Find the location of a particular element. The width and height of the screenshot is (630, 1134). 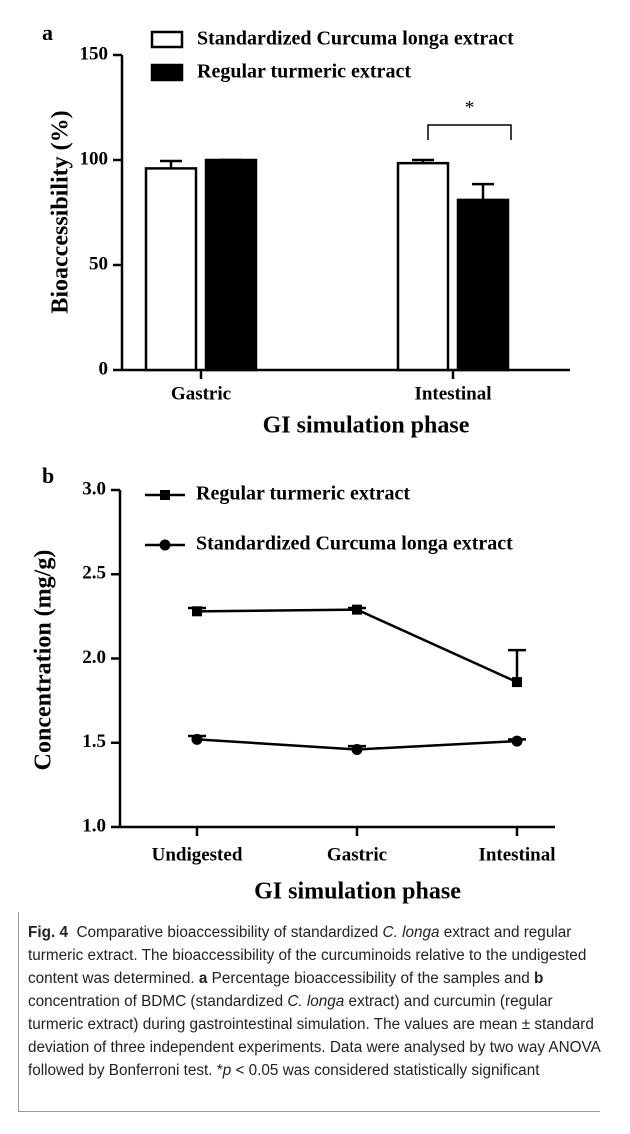

y-axis-title: Concentration (mg/g) is located at coordinates (44, 660).